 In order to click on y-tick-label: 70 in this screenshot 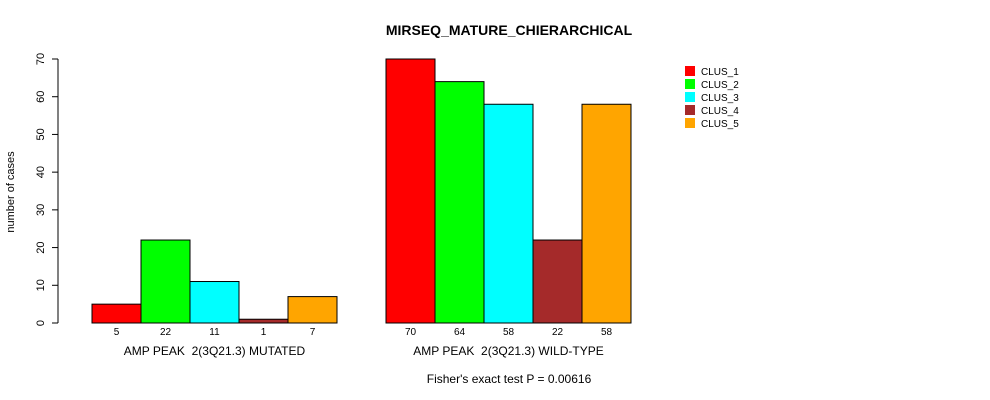, I will do `click(41, 59)`.